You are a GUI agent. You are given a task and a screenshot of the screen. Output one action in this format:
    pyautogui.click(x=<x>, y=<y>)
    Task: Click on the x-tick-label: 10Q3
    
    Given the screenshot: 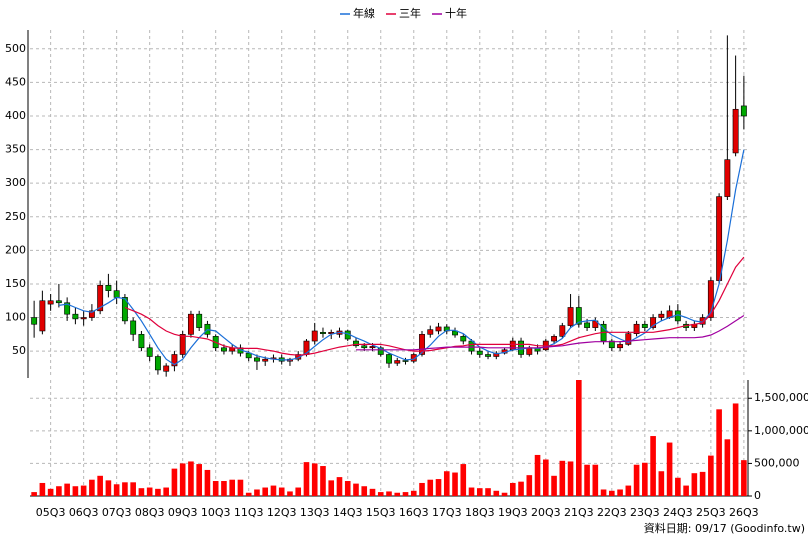 What is the action you would take?
    pyautogui.click(x=216, y=512)
    